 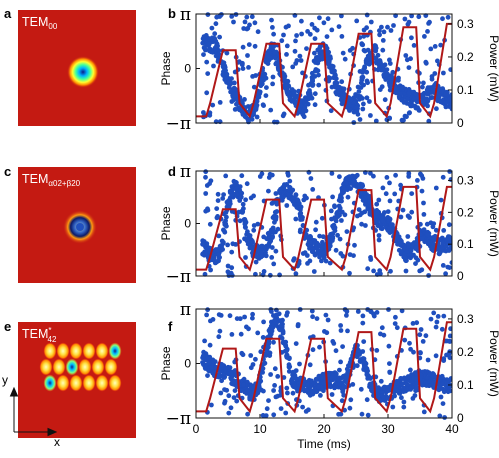 What do you see at coordinates (187, 69) in the screenshot?
I see `phase-tick-label-b-1: 0` at bounding box center [187, 69].